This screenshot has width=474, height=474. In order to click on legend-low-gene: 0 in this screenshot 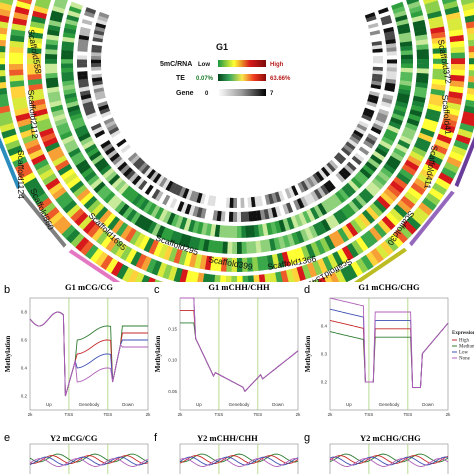, I will do `click(207, 94)`.